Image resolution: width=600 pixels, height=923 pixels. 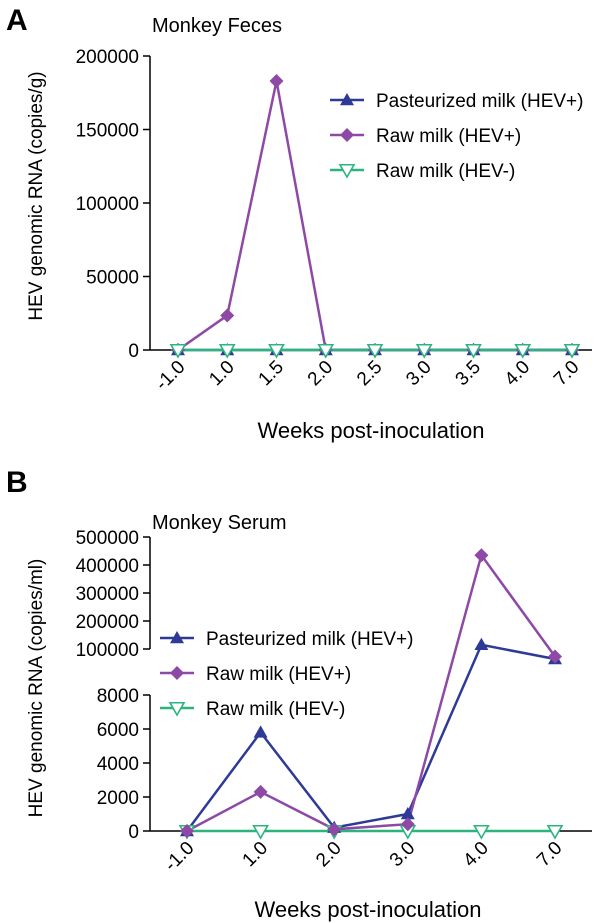 I want to click on y-tick-label: 300000, so click(x=107, y=594).